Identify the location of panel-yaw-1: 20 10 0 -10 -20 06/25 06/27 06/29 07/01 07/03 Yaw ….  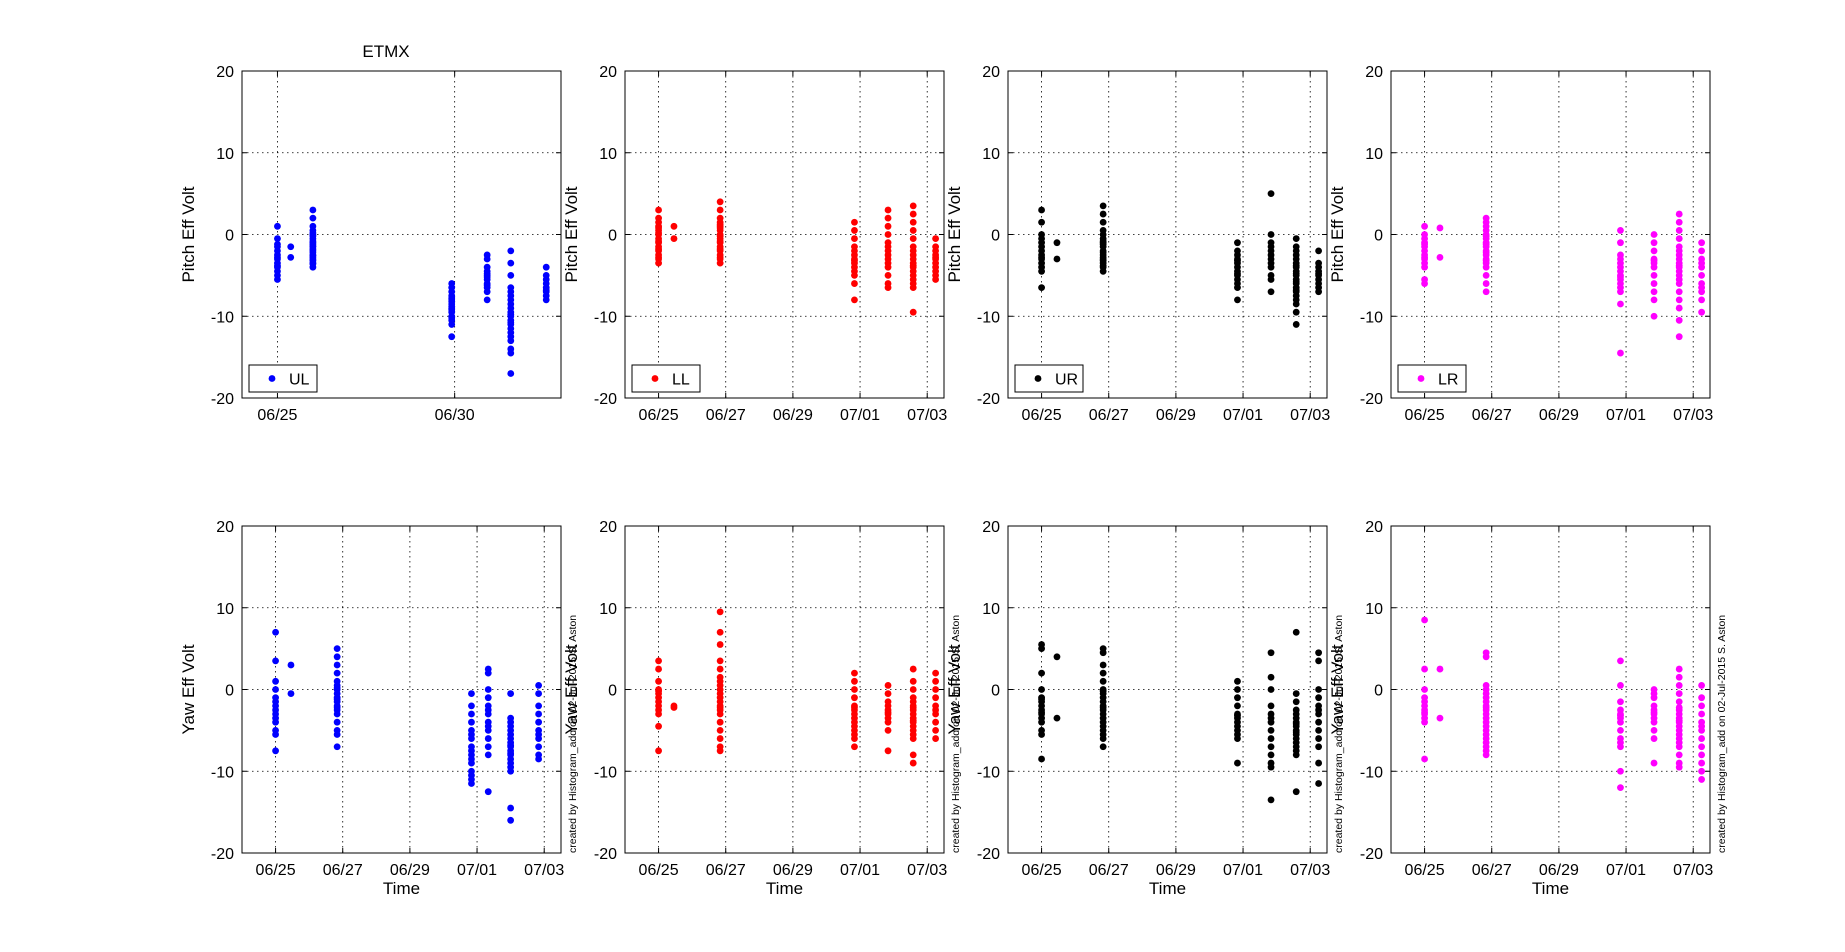
(379, 708).